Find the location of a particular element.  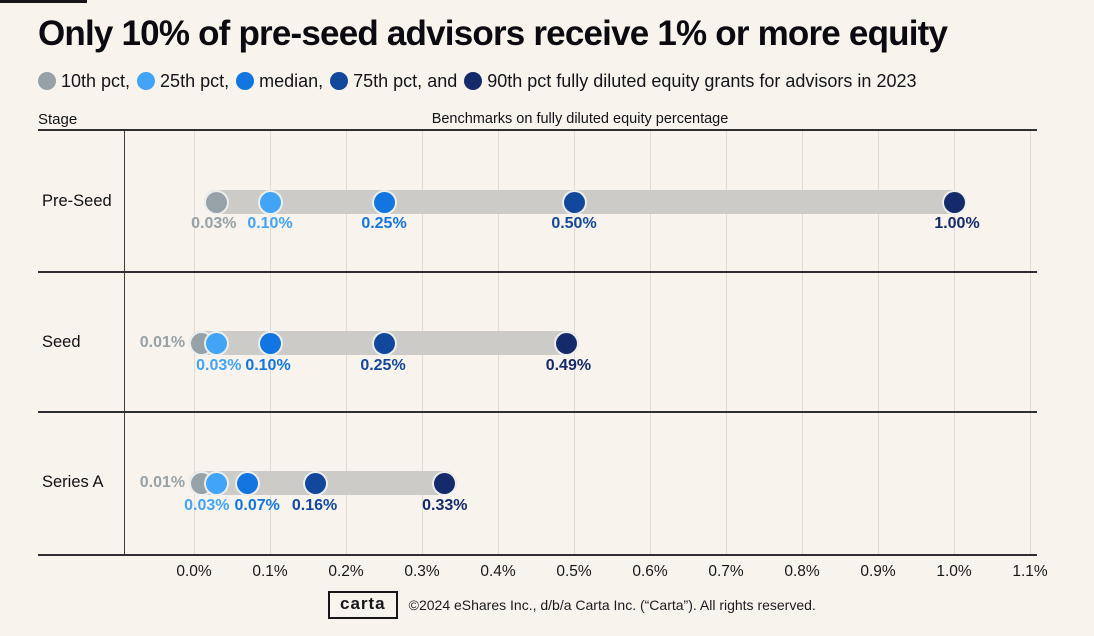

legend-segment-3: 75th pct, and is located at coordinates (393, 81).